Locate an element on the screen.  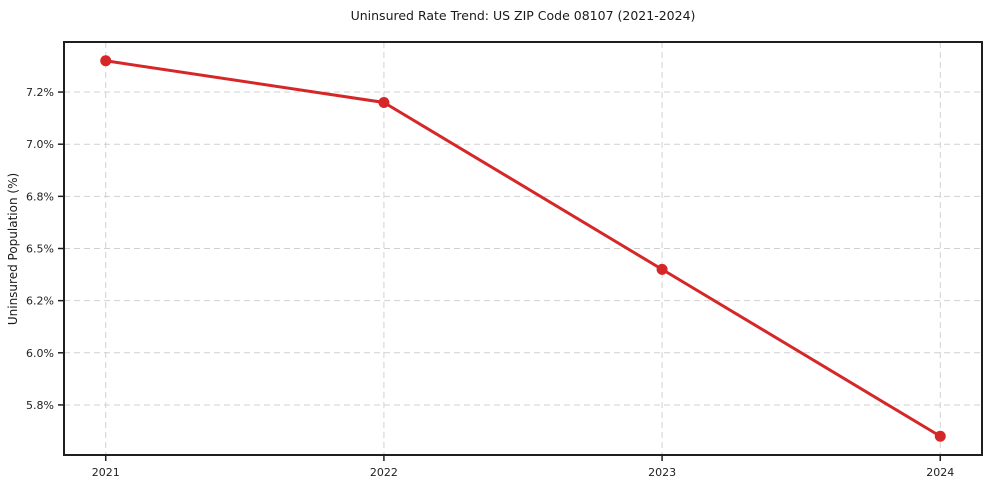
x-tick-label: 2023 is located at coordinates (662, 472).